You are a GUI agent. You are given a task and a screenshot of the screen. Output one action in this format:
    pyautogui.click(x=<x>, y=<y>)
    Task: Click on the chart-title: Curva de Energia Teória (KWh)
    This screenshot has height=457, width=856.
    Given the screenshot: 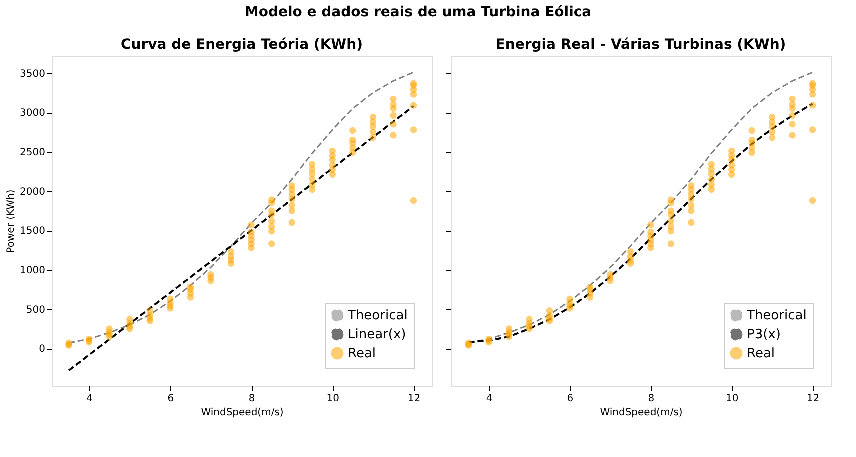 What is the action you would take?
    pyautogui.click(x=242, y=45)
    